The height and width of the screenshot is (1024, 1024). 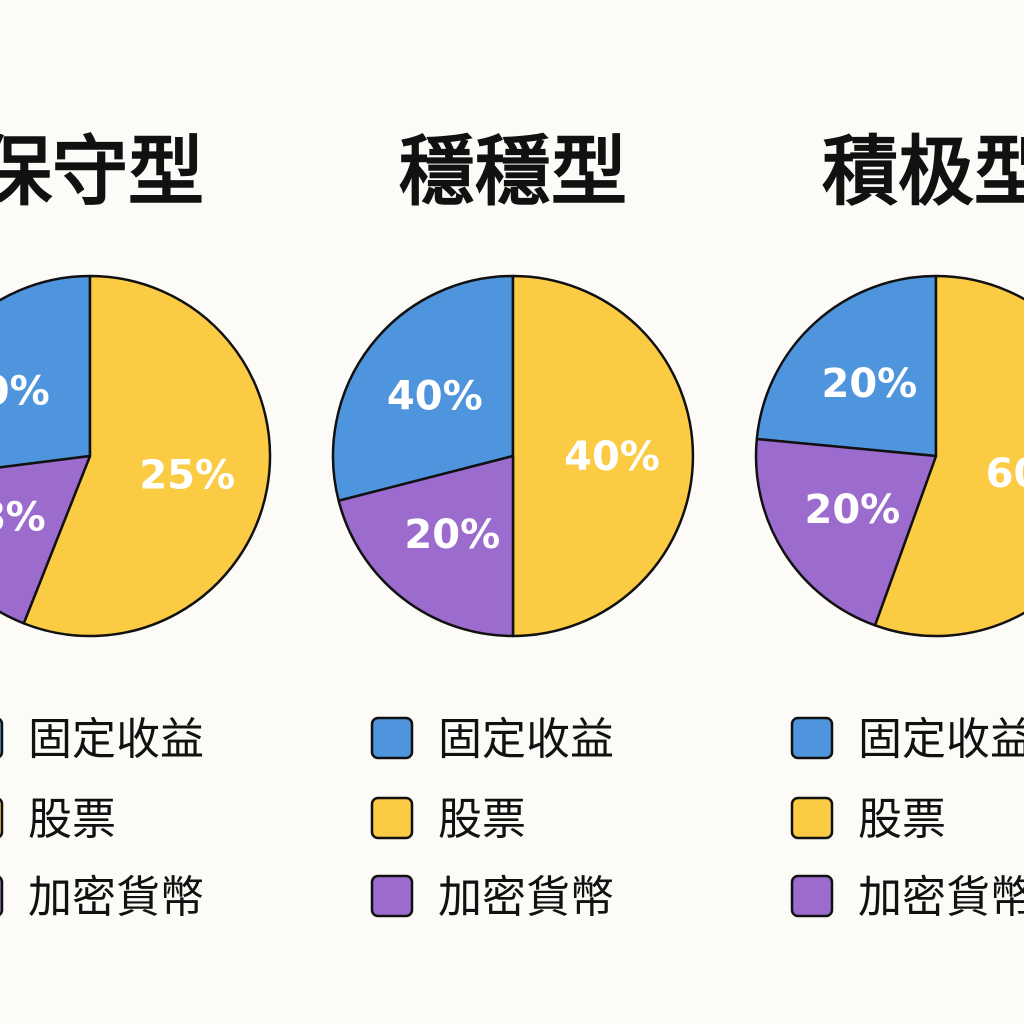 I want to click on slice-label-stocks: 40%, so click(x=612, y=457).